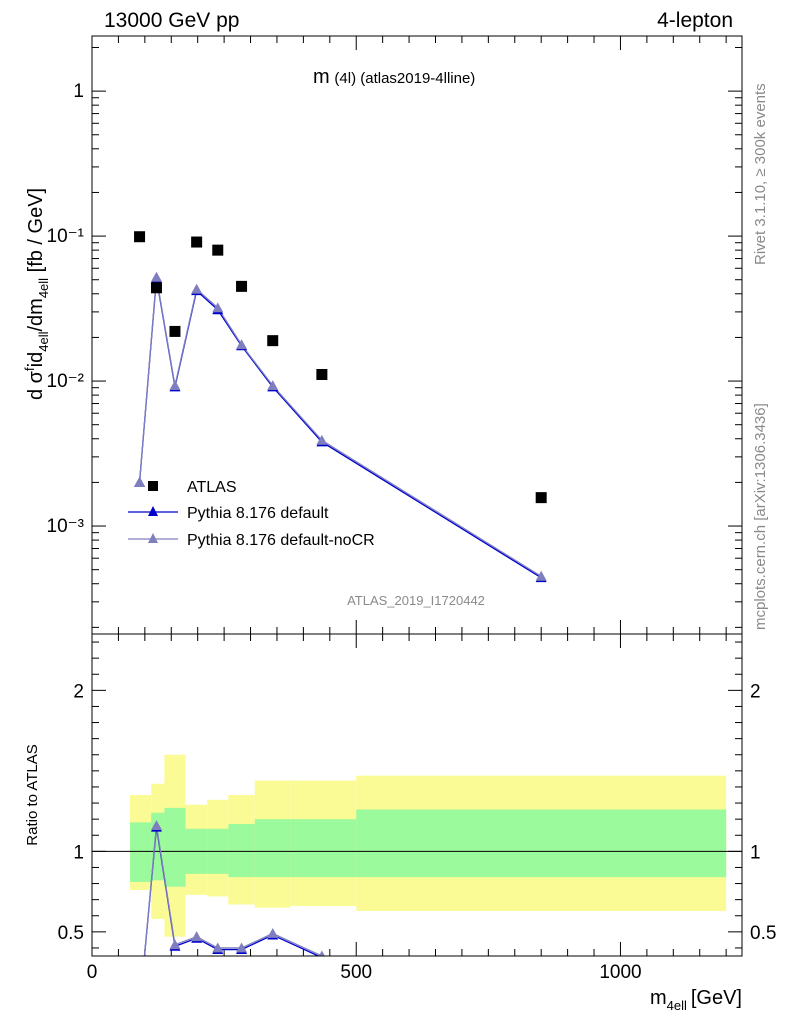 The height and width of the screenshot is (1024, 786). What do you see at coordinates (66, 526) in the screenshot?
I see `main-ytick-label: 10⁻³` at bounding box center [66, 526].